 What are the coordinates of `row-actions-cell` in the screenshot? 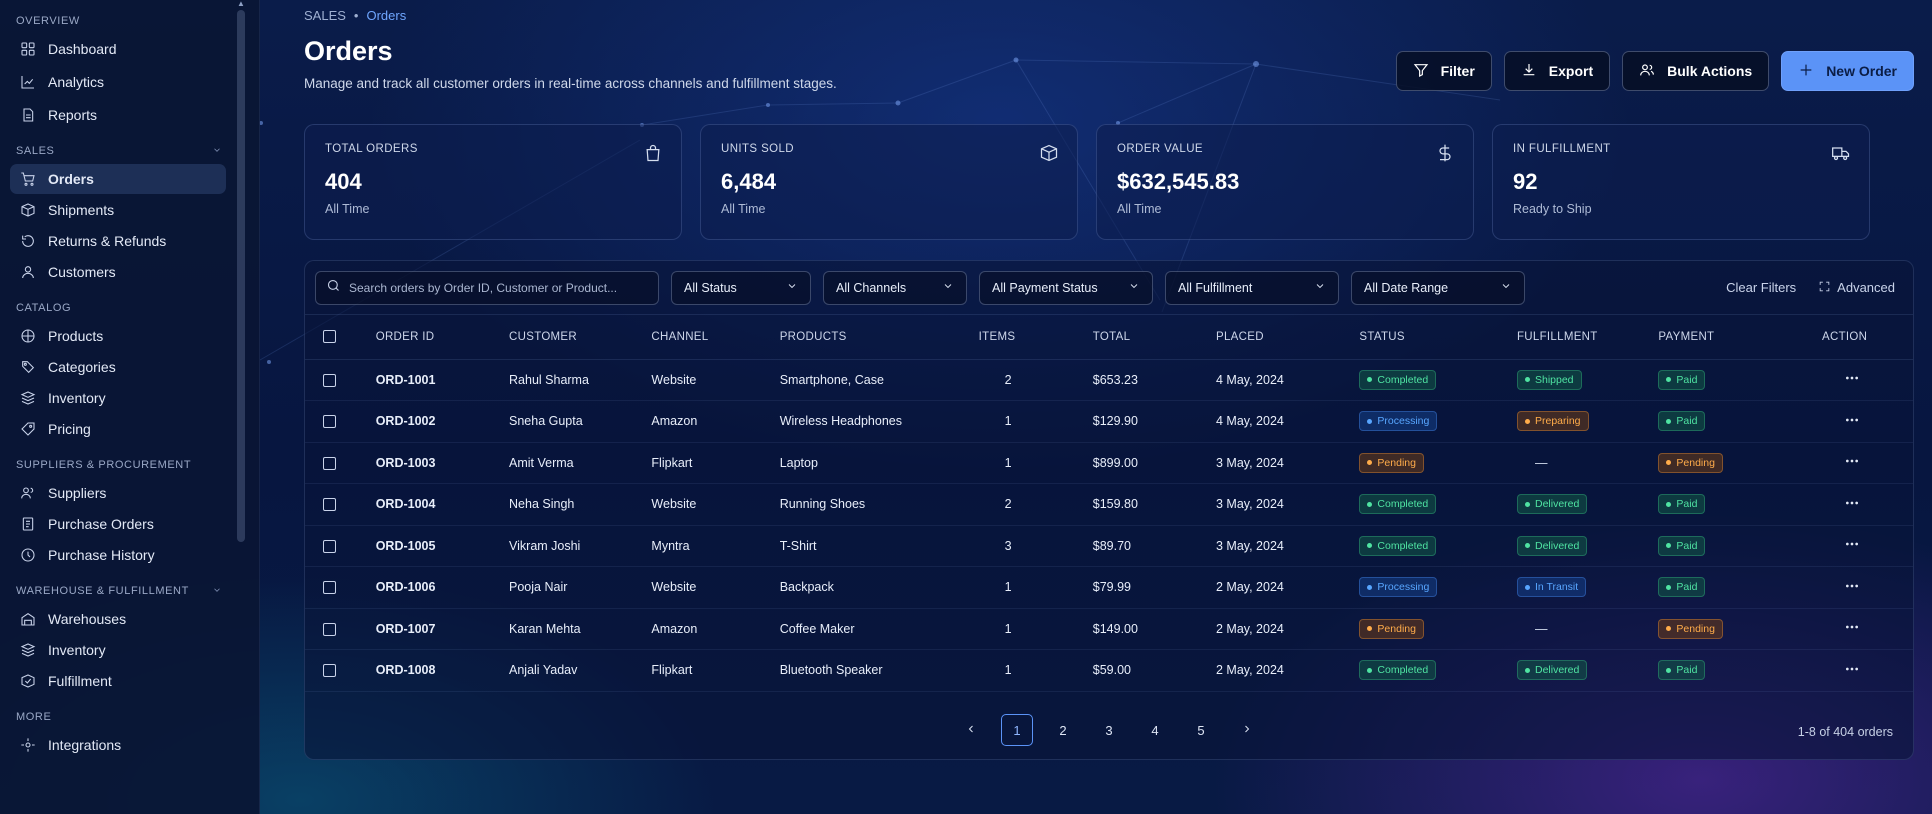 It's located at (1867, 670).